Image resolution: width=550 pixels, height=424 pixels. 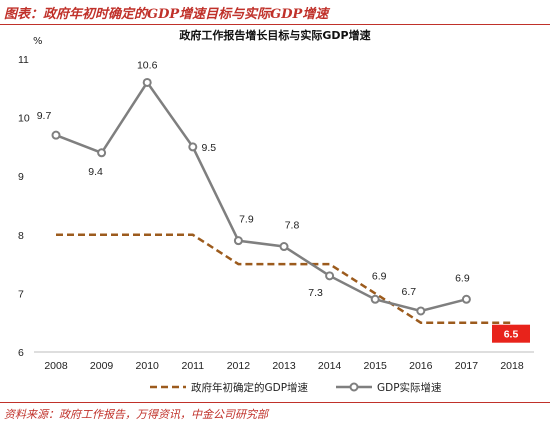 What do you see at coordinates (409, 387) in the screenshot?
I see `legend-actual-label: GDP实际增速` at bounding box center [409, 387].